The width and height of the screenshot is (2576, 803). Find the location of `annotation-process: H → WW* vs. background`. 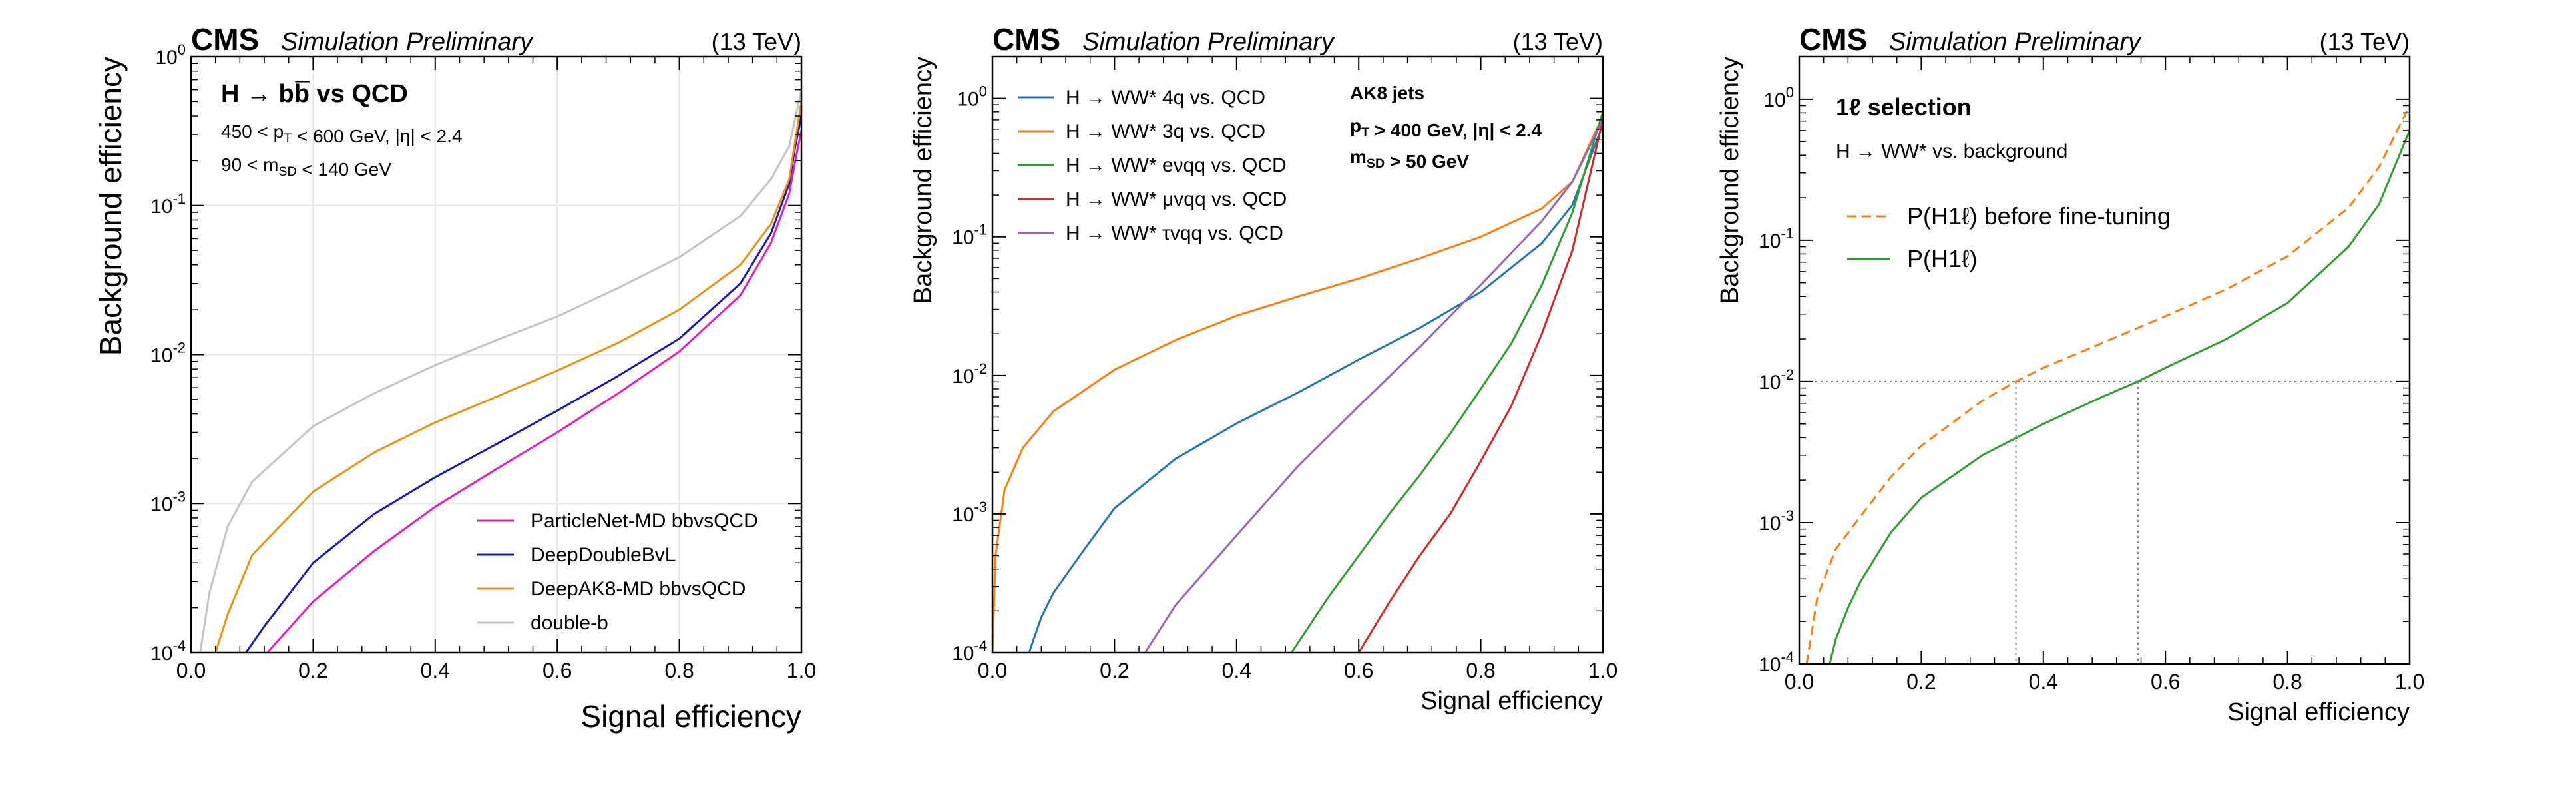

annotation-process: H → WW* vs. background is located at coordinates (1951, 151).